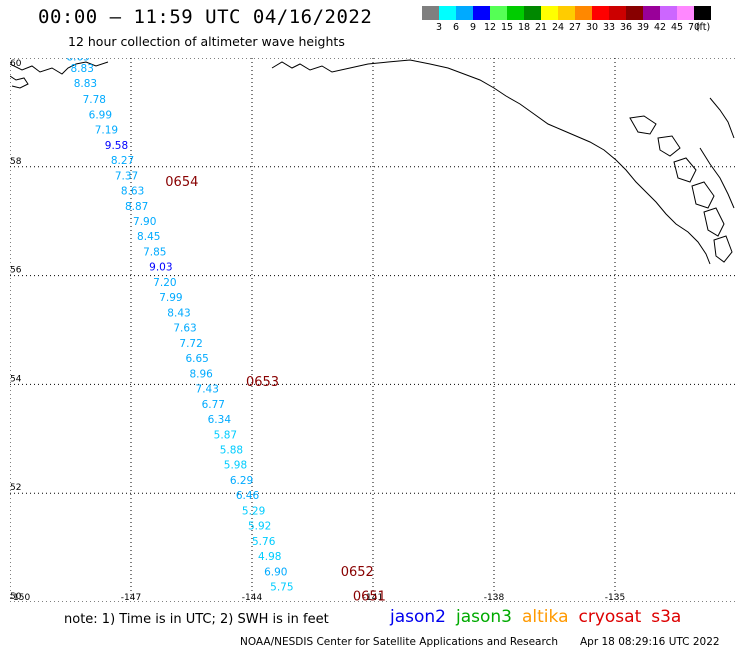 The height and width of the screenshot is (650, 740). What do you see at coordinates (207, 390) in the screenshot?
I see `wave-height-value: 7.43` at bounding box center [207, 390].